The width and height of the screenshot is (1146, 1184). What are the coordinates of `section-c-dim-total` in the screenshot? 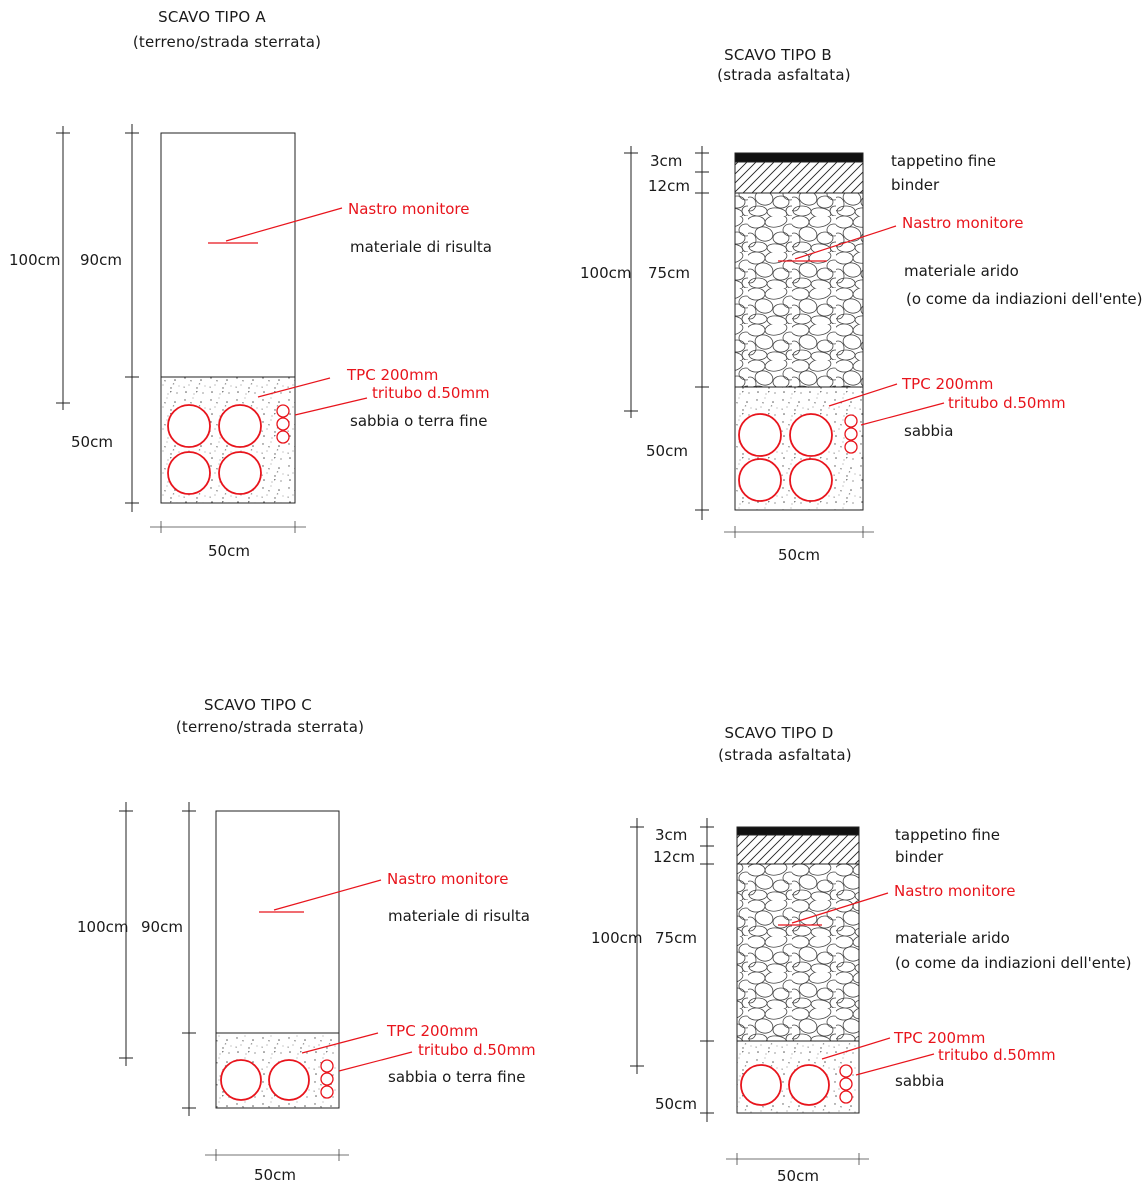 It's located at (126, 934).